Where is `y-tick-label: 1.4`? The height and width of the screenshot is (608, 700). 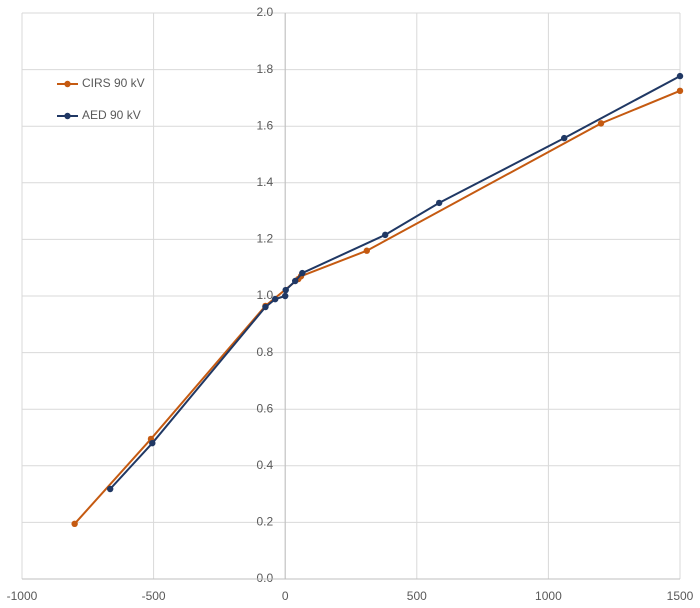
y-tick-label: 1.4 is located at coordinates (265, 182).